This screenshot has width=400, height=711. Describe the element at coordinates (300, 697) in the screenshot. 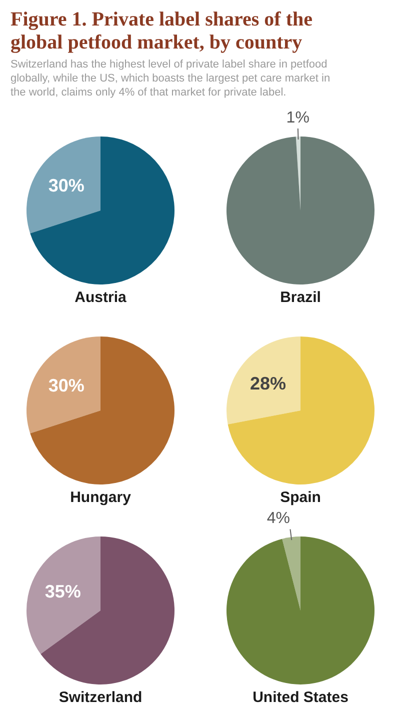

I see `text: United States` at that location.